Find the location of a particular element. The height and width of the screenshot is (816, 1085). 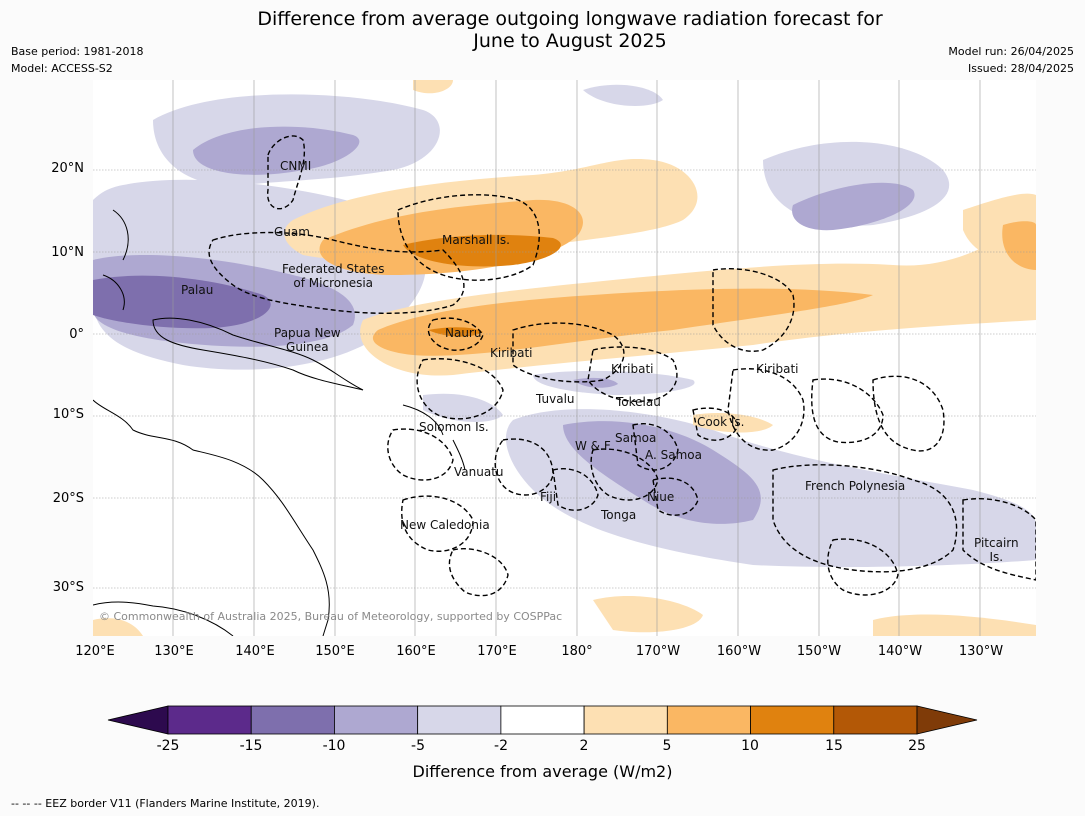

lat-label-10s: 10°S is located at coordinates (68, 414).